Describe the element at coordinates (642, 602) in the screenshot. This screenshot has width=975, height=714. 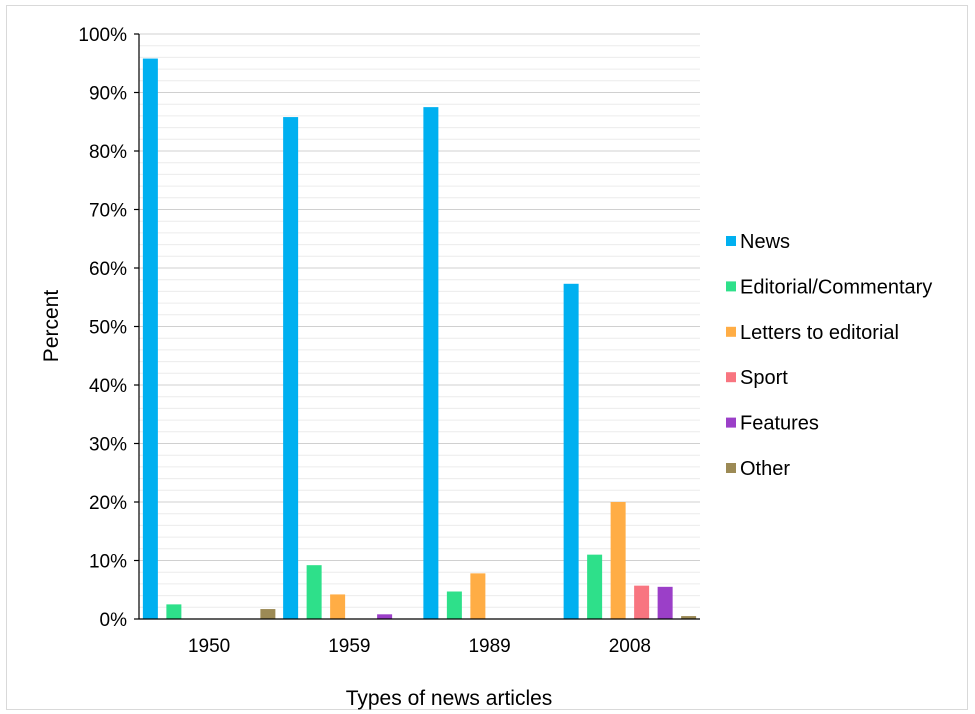
I see `bar-sport-2008` at that location.